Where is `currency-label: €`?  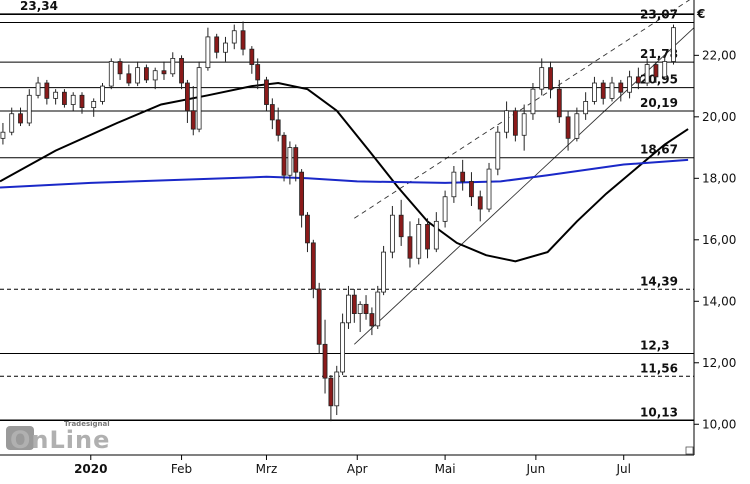
currency-label: € is located at coordinates (700, 14).